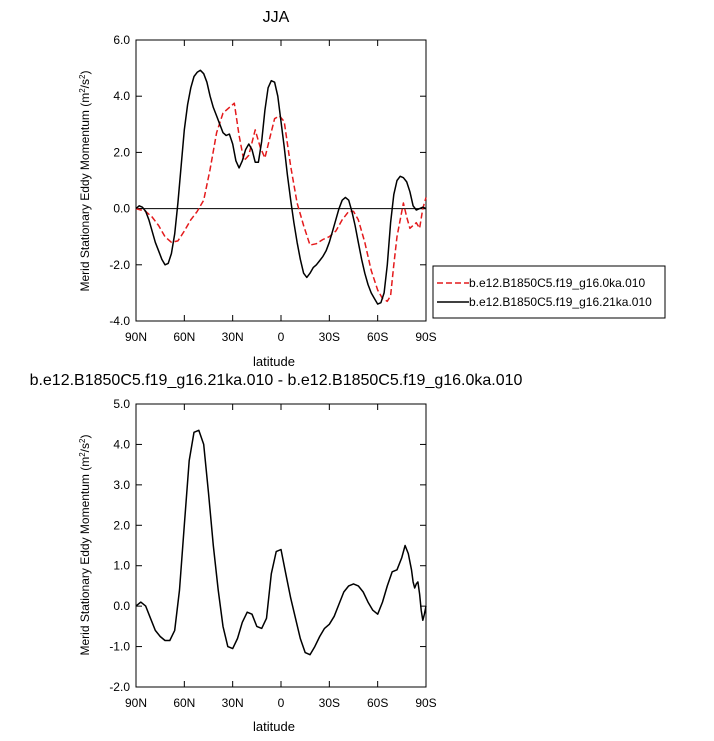  Describe the element at coordinates (274, 361) in the screenshot. I see `top-x-axis-label: latitude` at that location.